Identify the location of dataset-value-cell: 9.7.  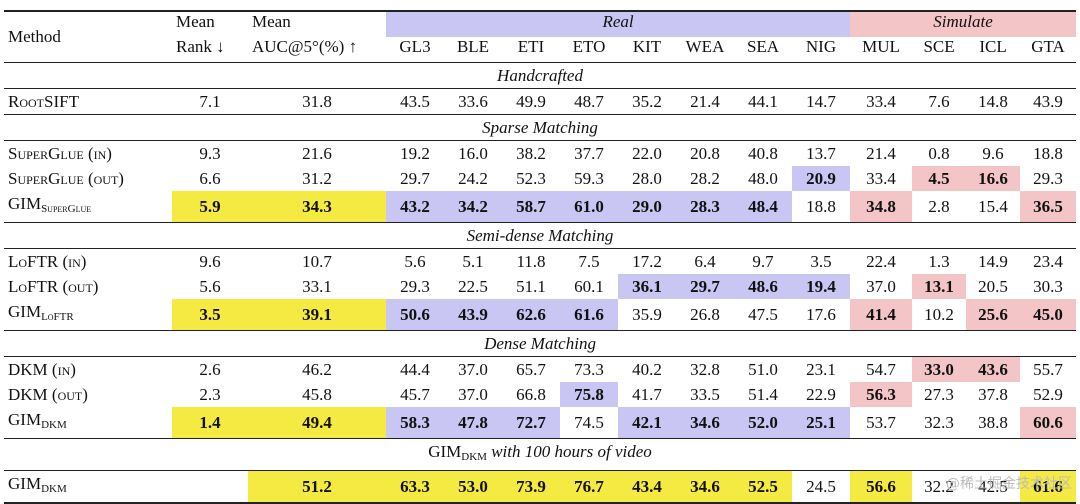
(763, 261).